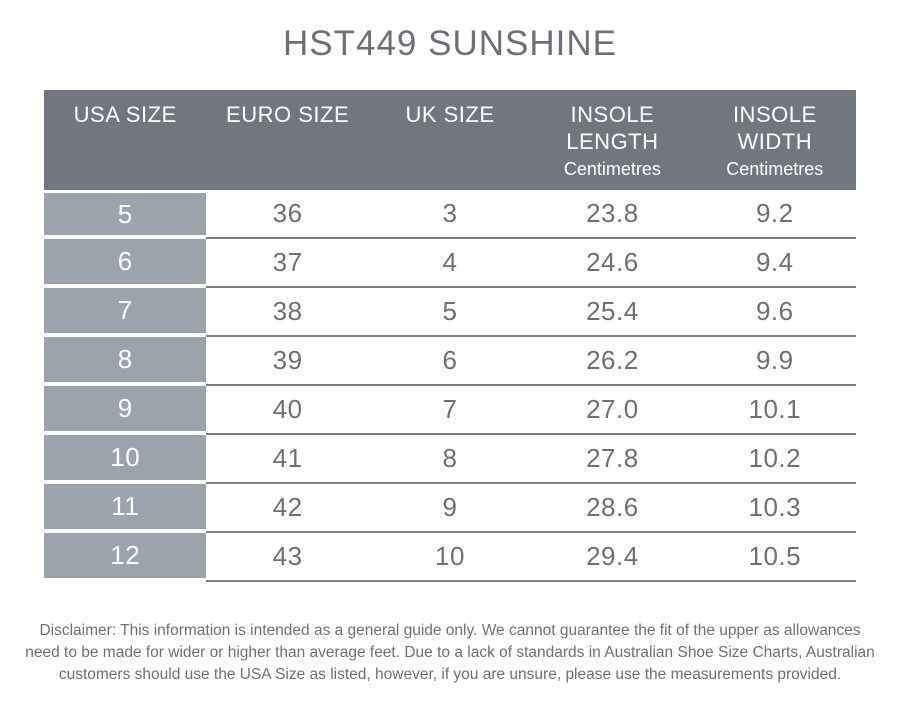 The height and width of the screenshot is (721, 900). I want to click on size-row: 5 36 3 23.8 9.2, so click(450, 214).